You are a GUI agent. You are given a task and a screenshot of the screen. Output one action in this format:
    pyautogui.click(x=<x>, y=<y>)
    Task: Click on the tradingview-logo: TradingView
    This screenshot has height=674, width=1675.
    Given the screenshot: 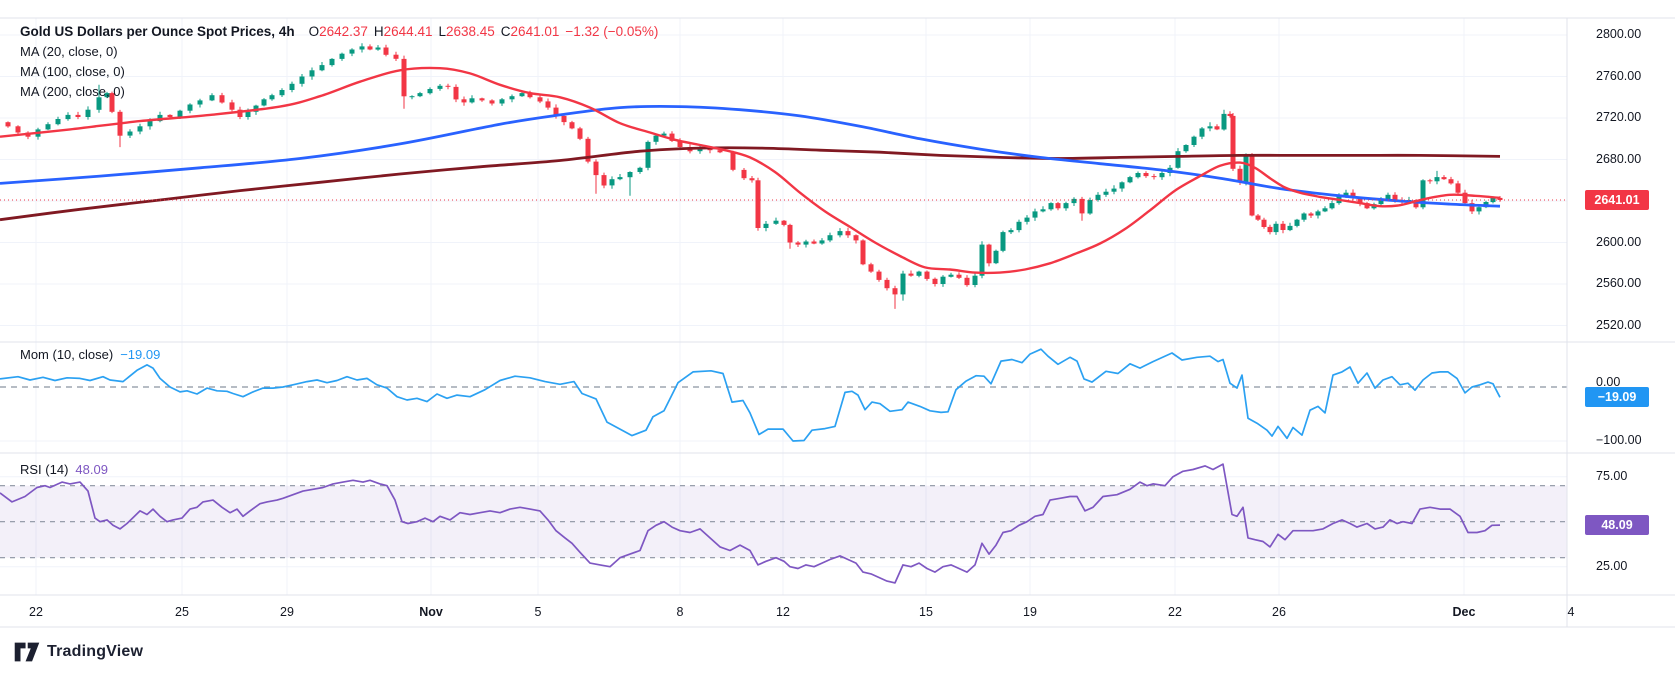 What is the action you would take?
    pyautogui.click(x=78, y=652)
    